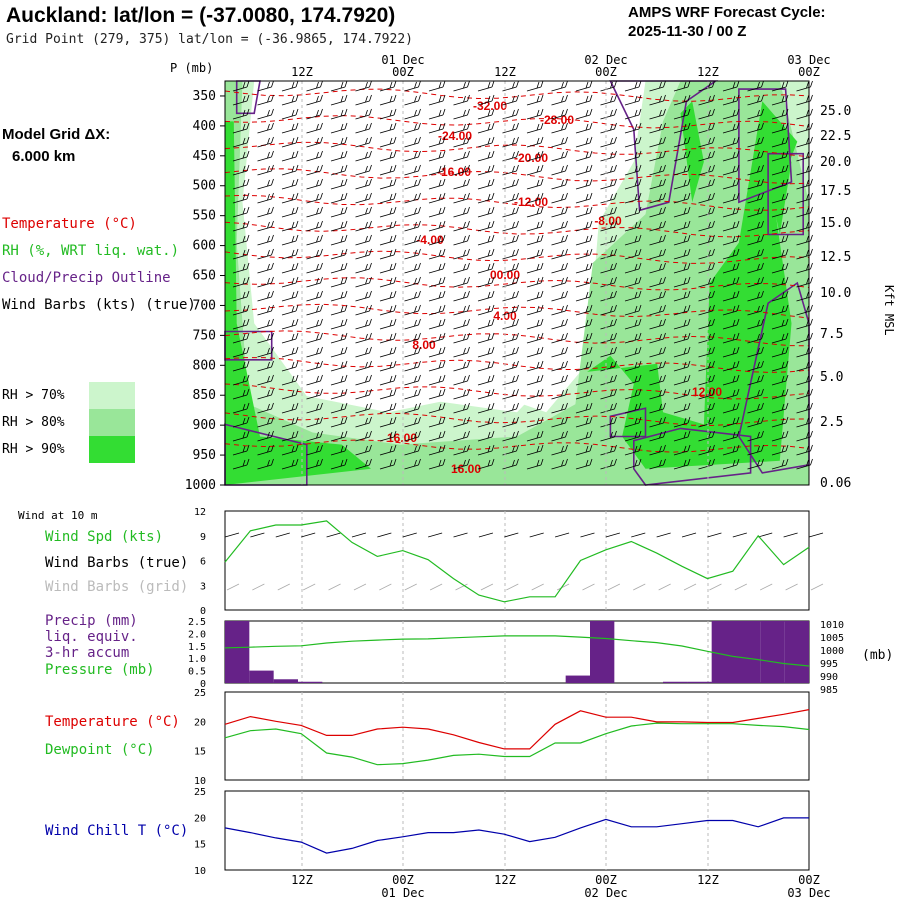 Image resolution: width=900 pixels, height=900 pixels. I want to click on wind-speed-tick: 0, so click(203, 611).